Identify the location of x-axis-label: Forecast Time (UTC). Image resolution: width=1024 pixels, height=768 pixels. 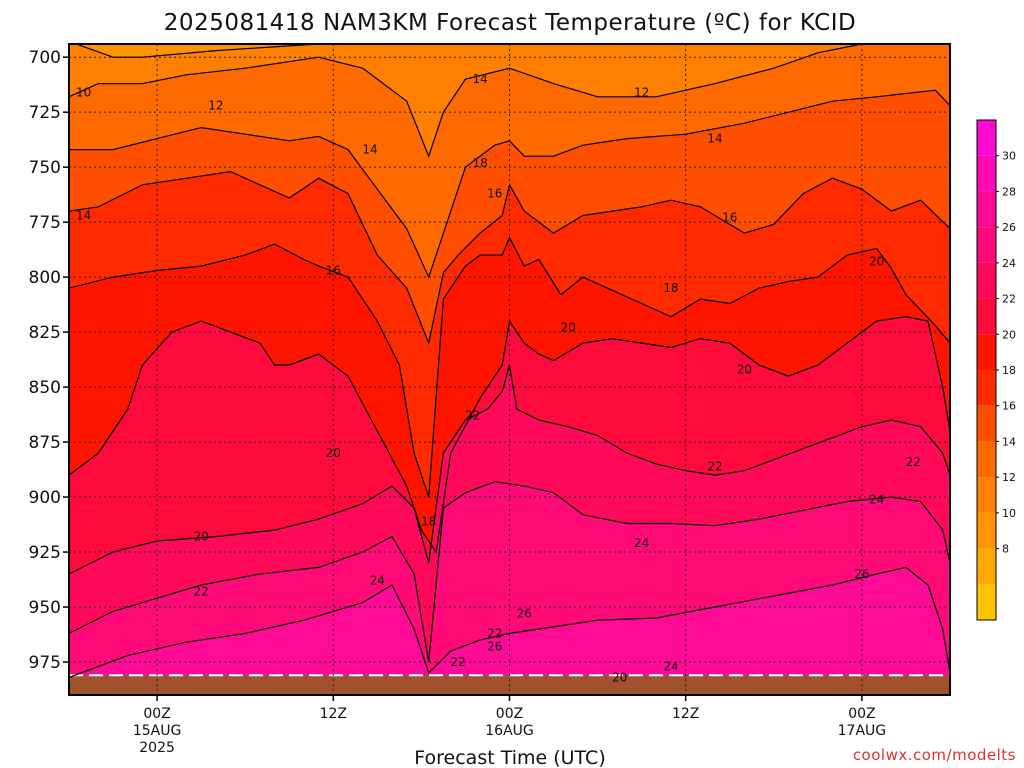
(509, 757).